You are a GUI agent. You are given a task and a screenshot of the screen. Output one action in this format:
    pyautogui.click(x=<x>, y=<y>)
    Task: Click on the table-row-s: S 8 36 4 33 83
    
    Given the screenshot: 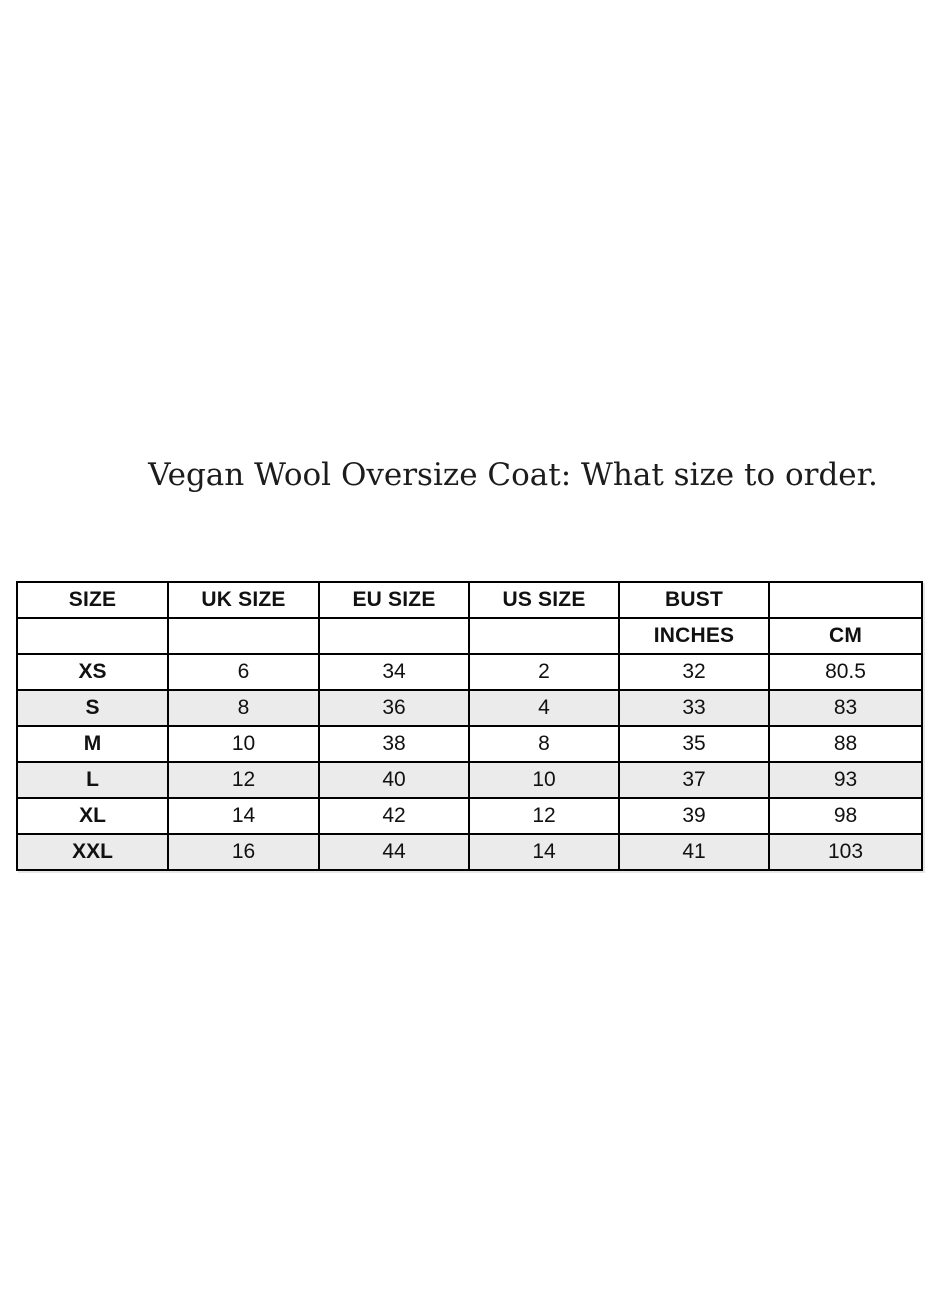 What is the action you would take?
    pyautogui.click(x=469, y=708)
    